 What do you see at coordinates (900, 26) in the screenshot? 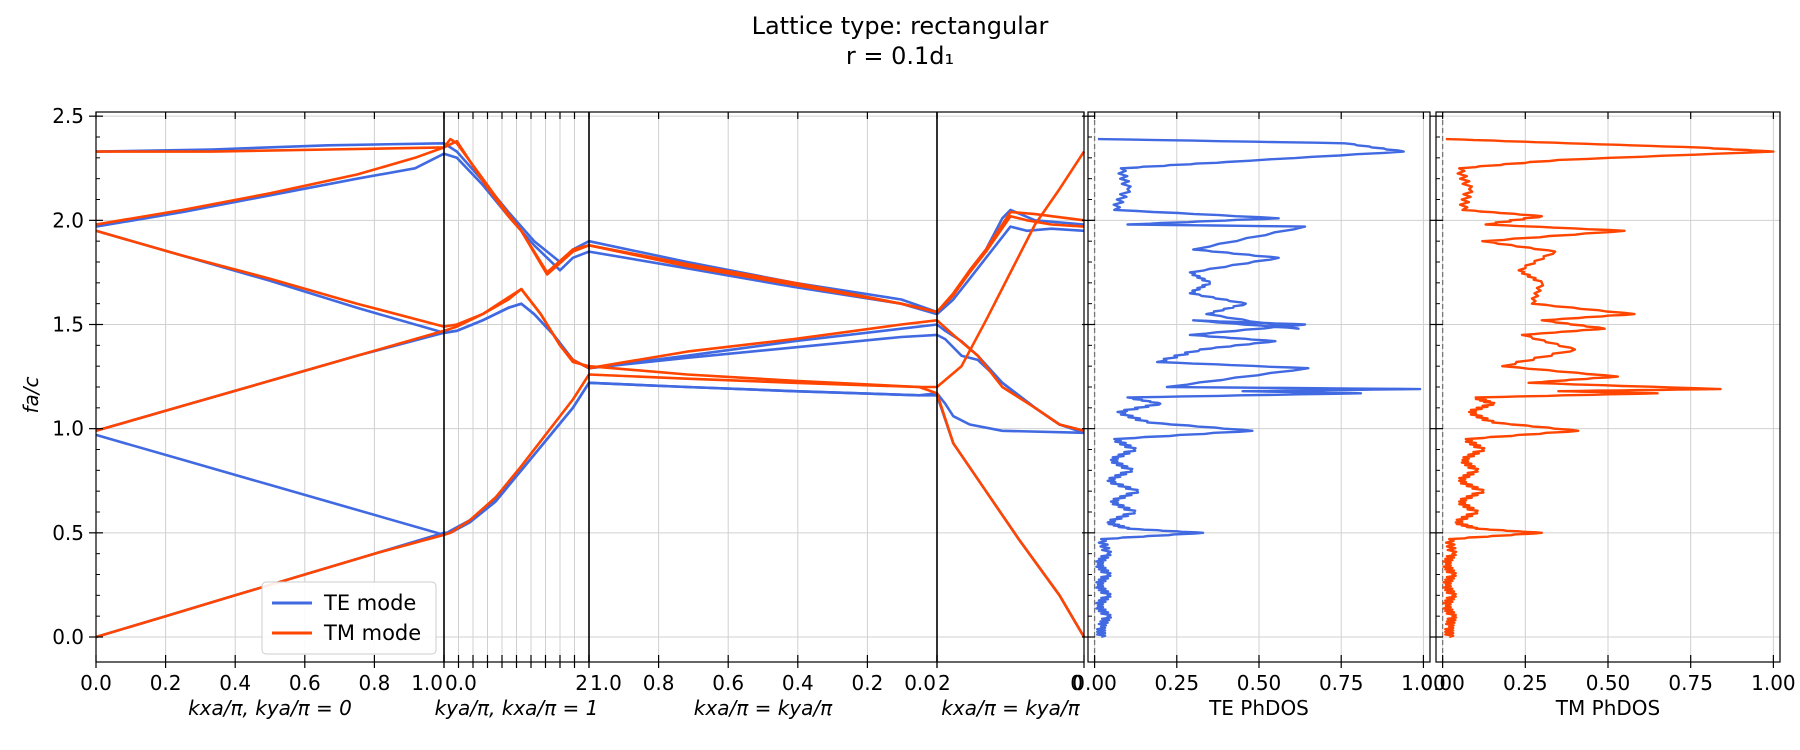
I see `chart-title: Lattice type: rectangular` at bounding box center [900, 26].